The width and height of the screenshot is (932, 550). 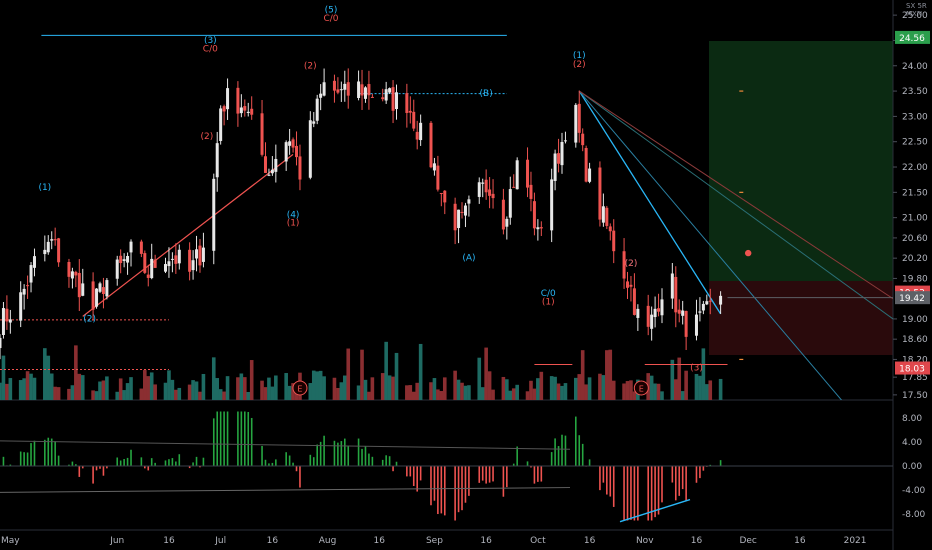 I want to click on price-tick-label: 24.00, so click(x=915, y=67).